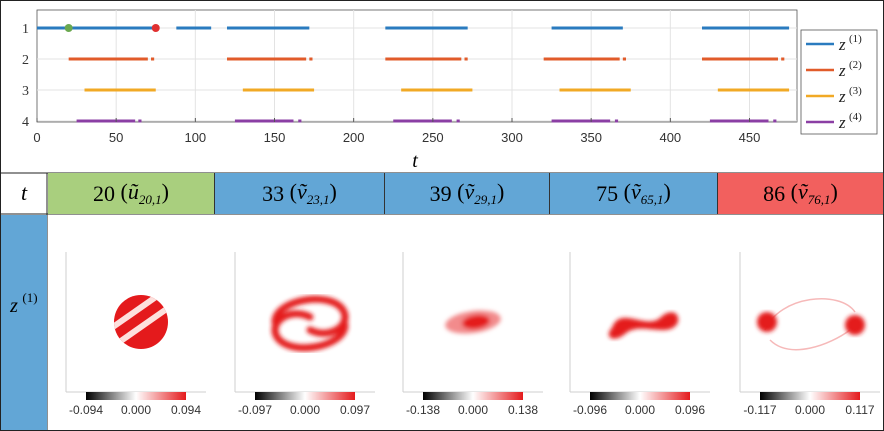  I want to click on colorbar-tick-label: -0.094, so click(86, 410).